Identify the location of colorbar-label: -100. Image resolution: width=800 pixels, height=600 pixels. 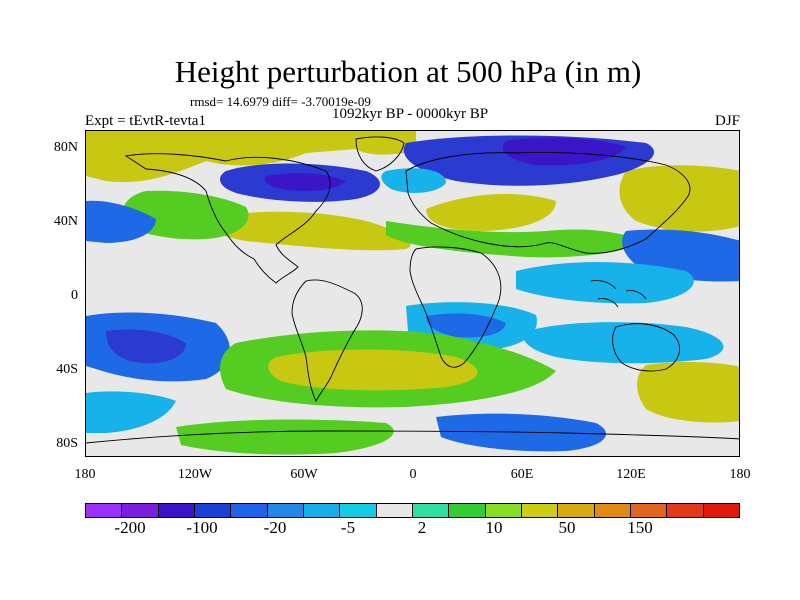
(202, 527).